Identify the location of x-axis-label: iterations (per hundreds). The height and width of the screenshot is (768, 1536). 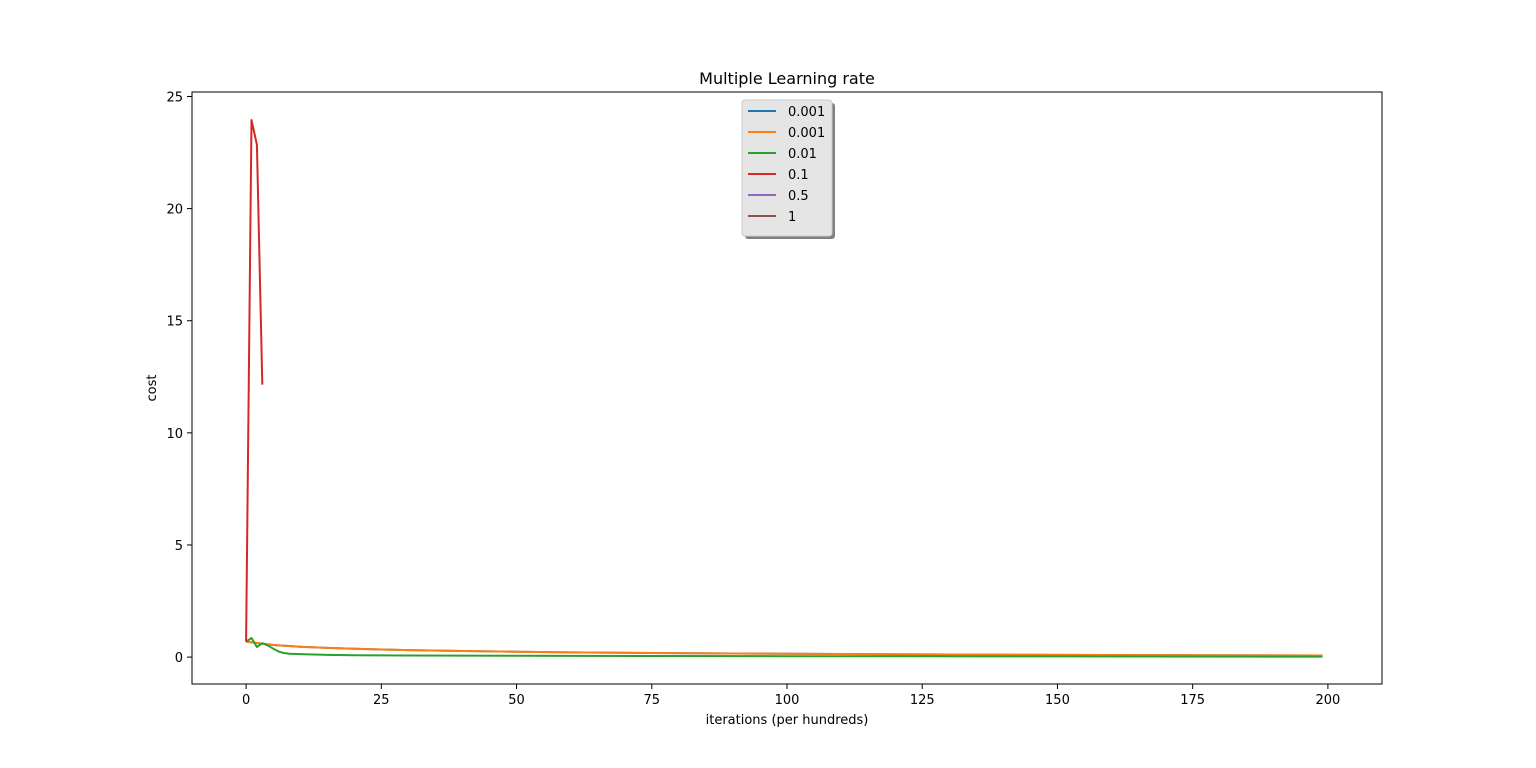
(787, 720).